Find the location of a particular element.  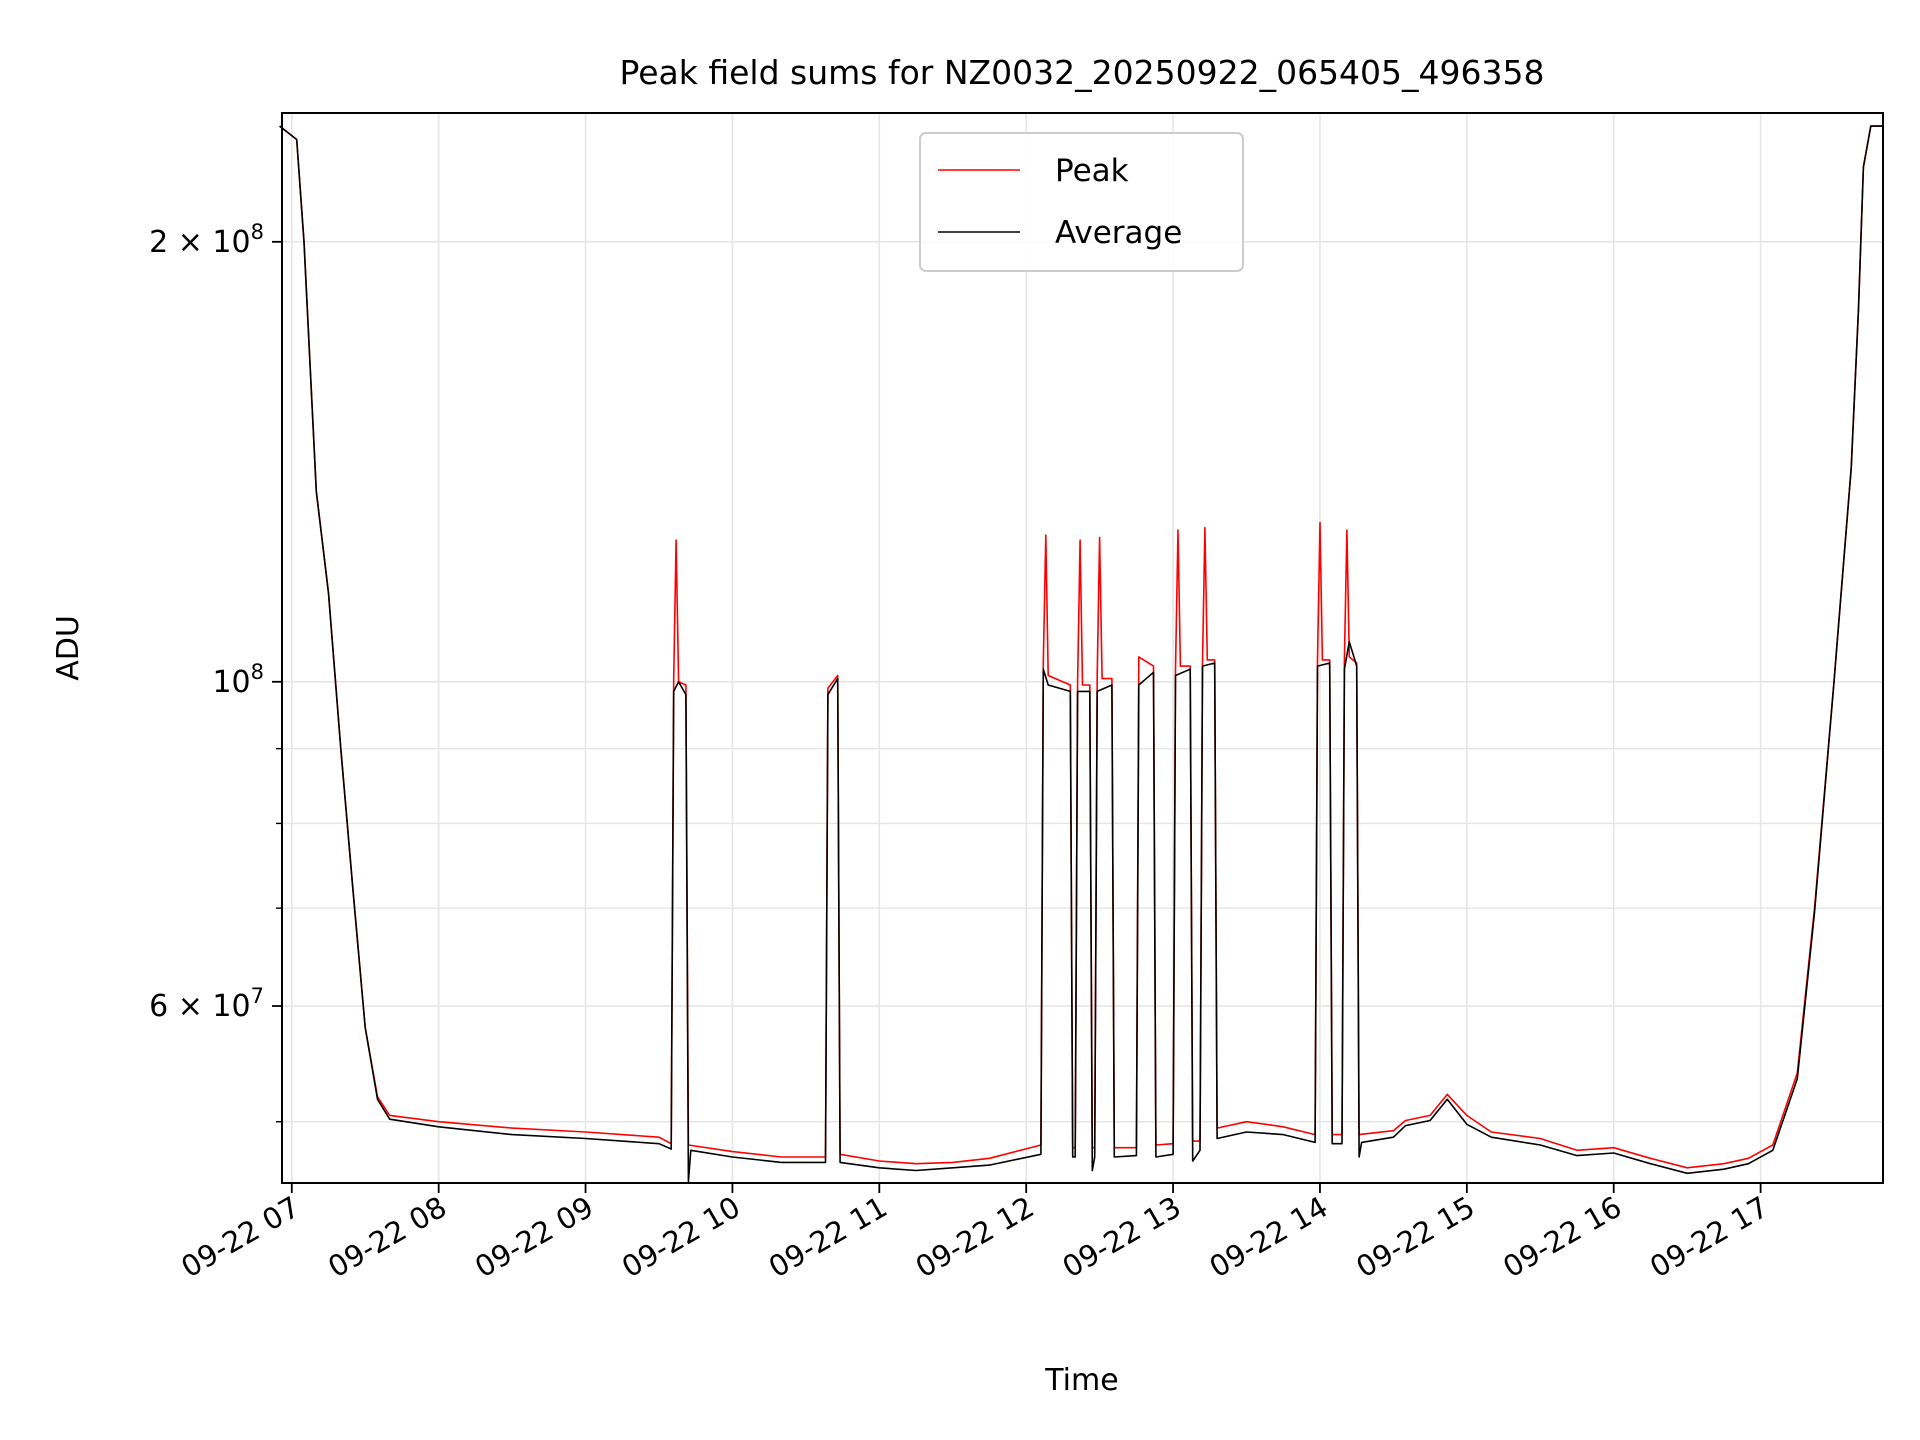

x-axis-label: Time is located at coordinates (1081, 1380).